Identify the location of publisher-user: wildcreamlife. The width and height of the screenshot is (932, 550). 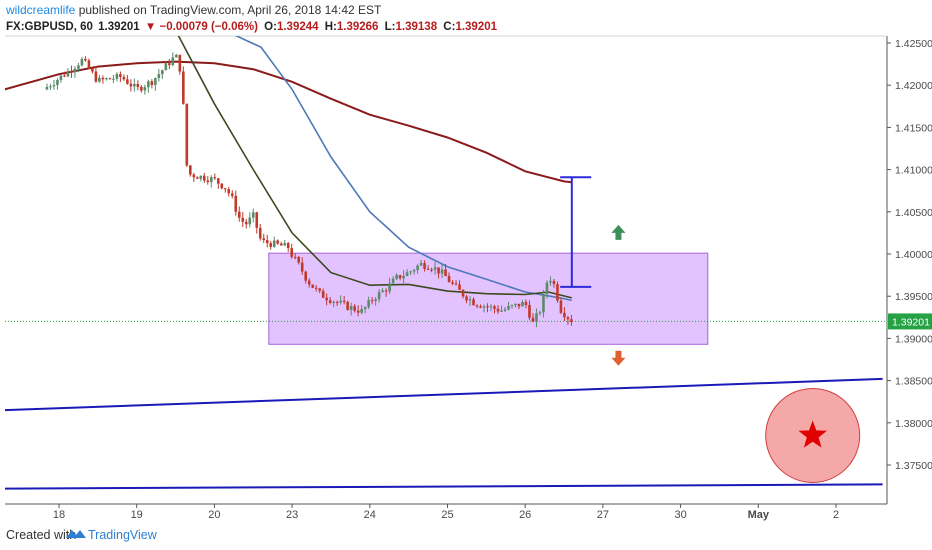
(40, 10).